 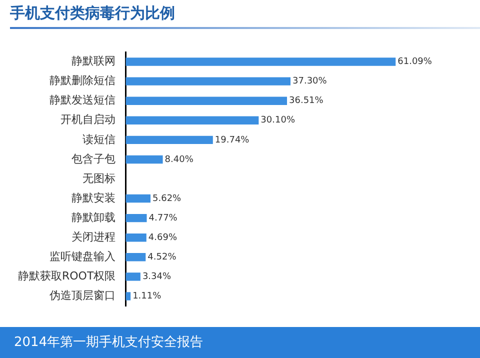 I want to click on y-tick-label: 静默获取ROOT权限, so click(x=67, y=276).